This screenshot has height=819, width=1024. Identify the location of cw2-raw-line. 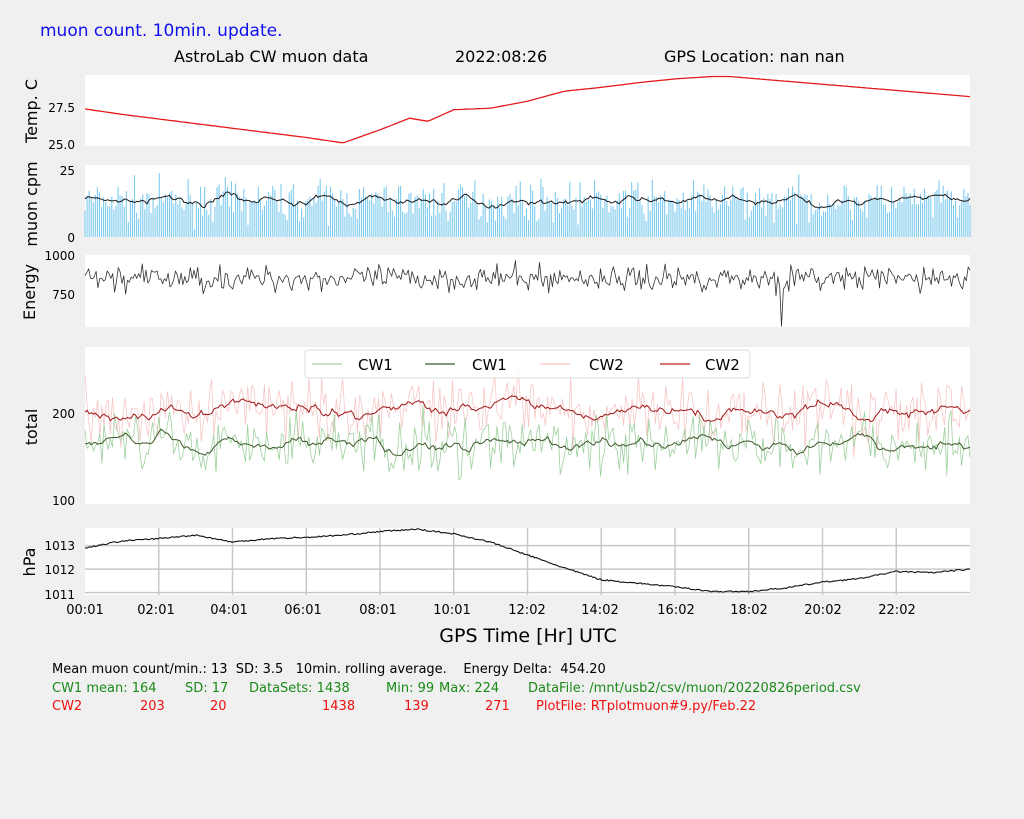
(527, 411).